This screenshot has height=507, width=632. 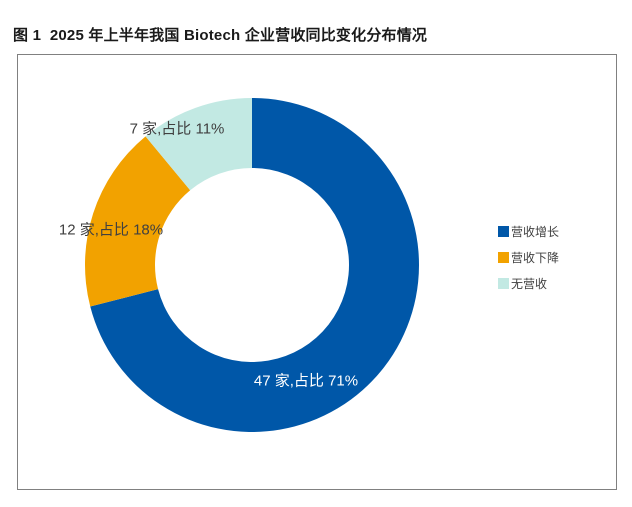 What do you see at coordinates (535, 257) in the screenshot?
I see `legend-label: 营收下降` at bounding box center [535, 257].